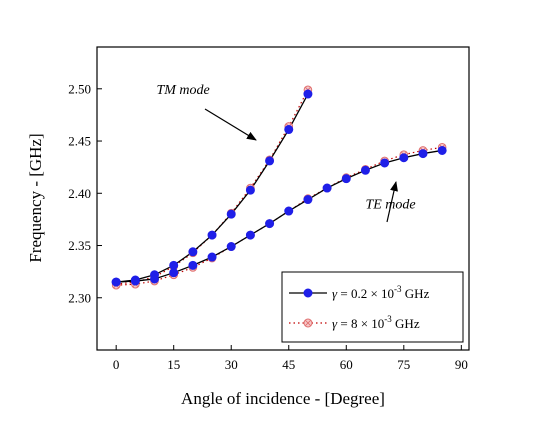 The width and height of the screenshot is (545, 421). Describe the element at coordinates (288, 364) in the screenshot. I see `x-tick-label: 45` at that location.